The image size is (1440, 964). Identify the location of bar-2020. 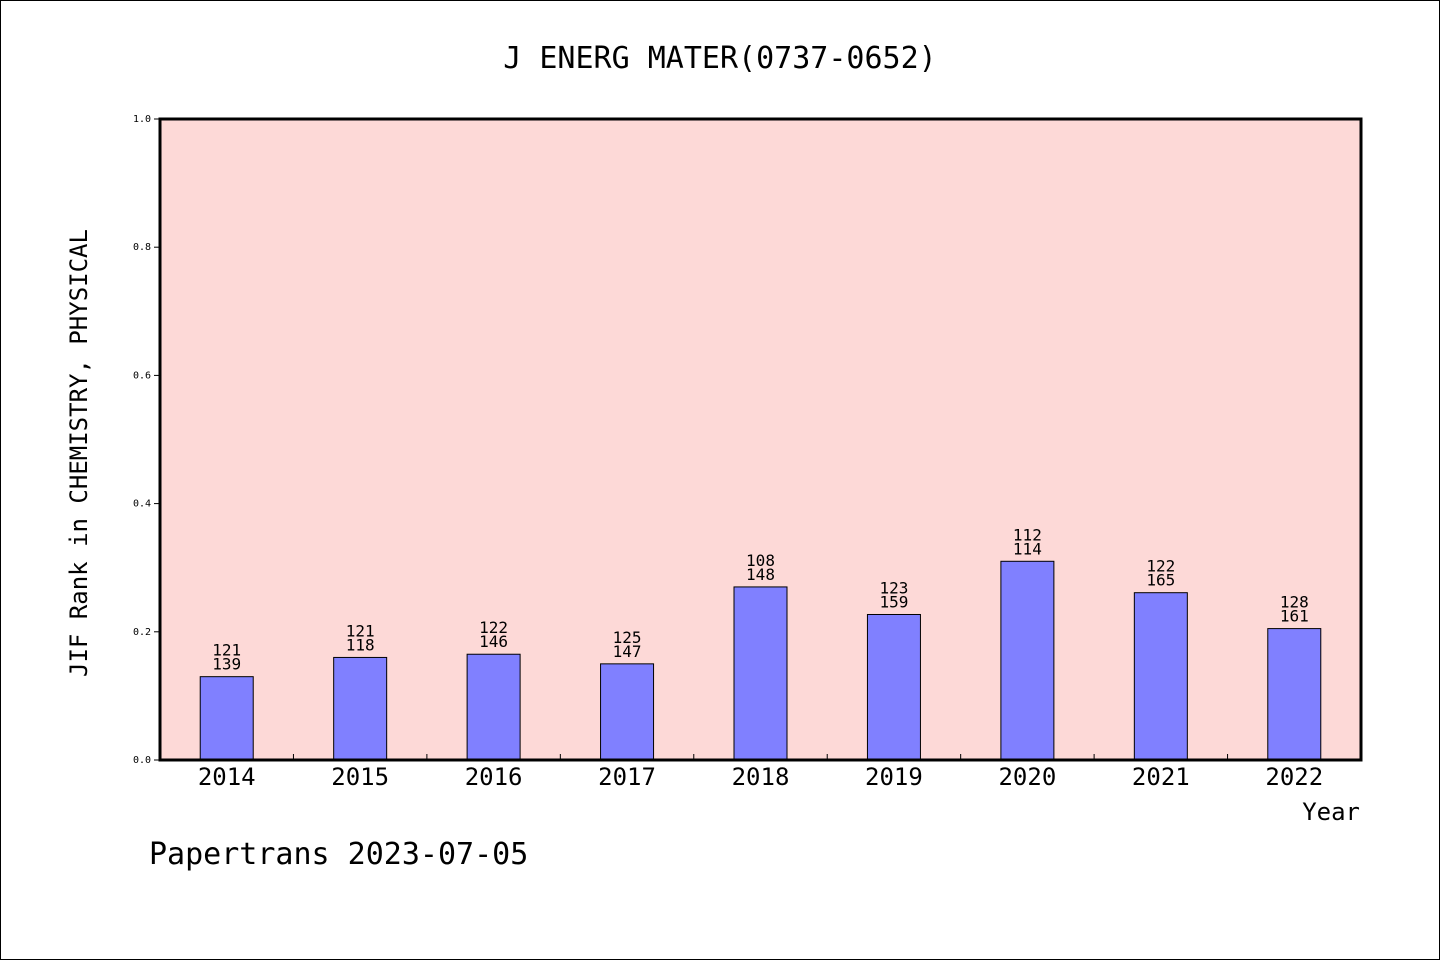
(1027, 660).